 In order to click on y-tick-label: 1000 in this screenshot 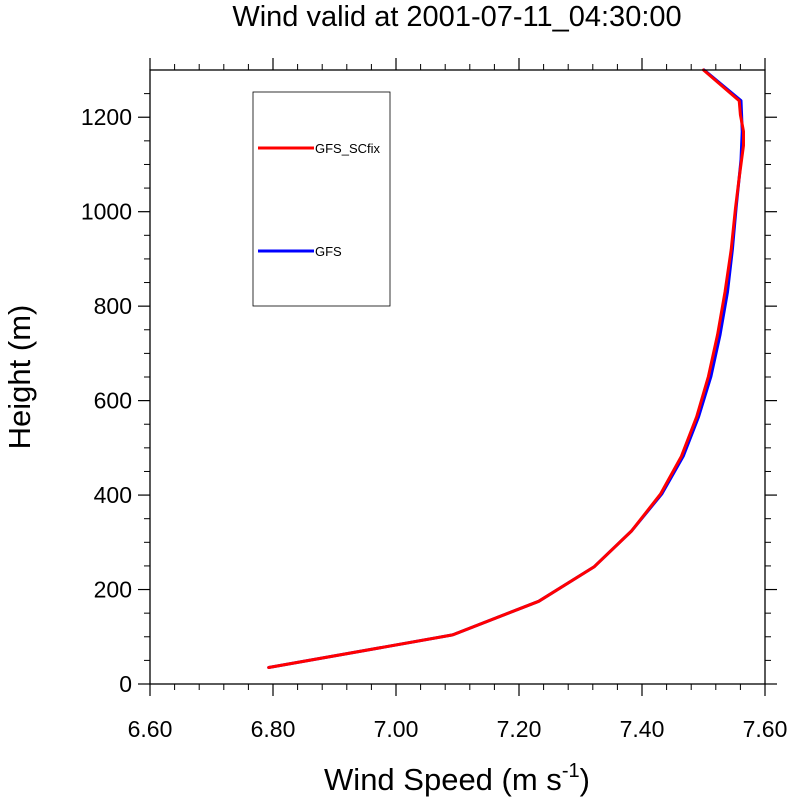, I will do `click(106, 212)`.